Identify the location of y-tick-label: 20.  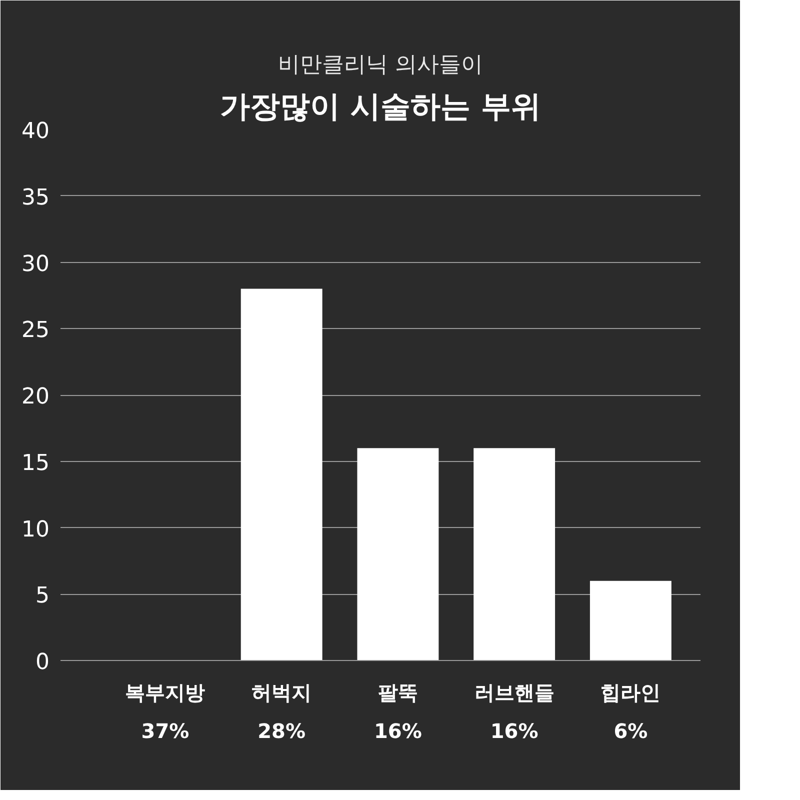
(36, 397).